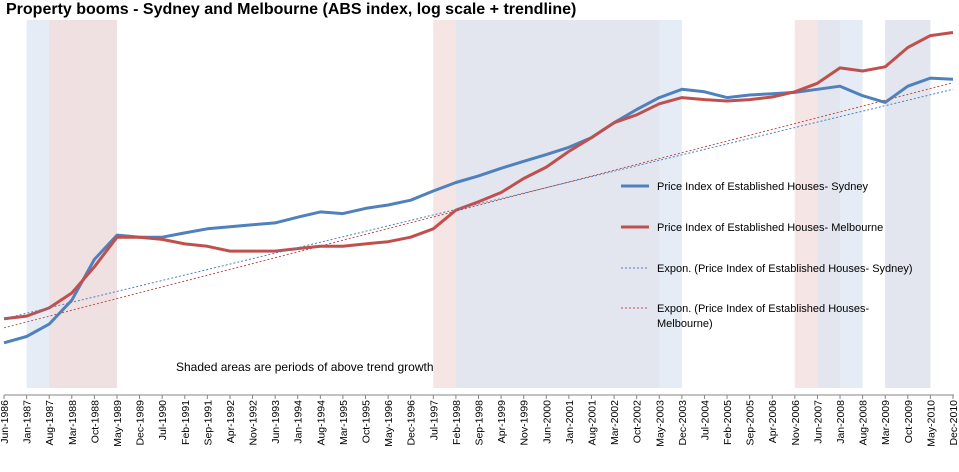 The height and width of the screenshot is (472, 959). I want to click on x-tick-label: Aug-2001, so click(593, 423).